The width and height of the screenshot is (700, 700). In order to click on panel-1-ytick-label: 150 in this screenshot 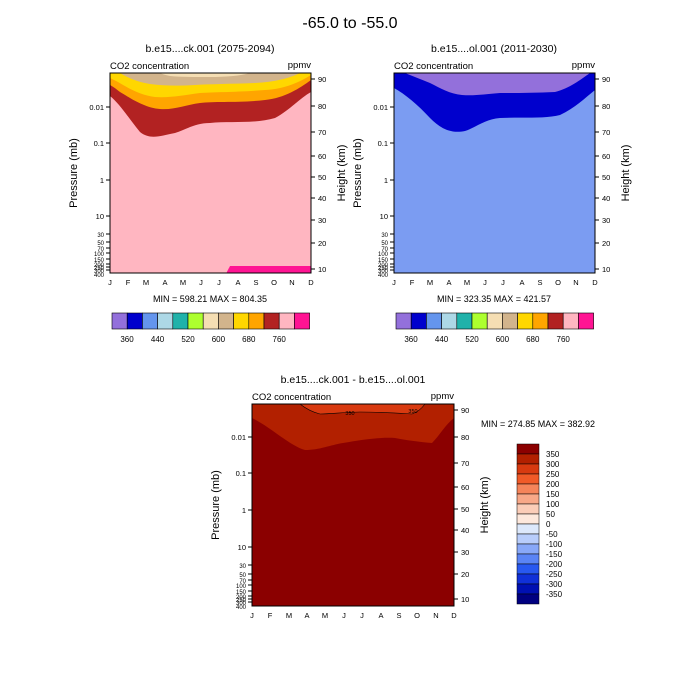, I will do `click(99, 261)`.